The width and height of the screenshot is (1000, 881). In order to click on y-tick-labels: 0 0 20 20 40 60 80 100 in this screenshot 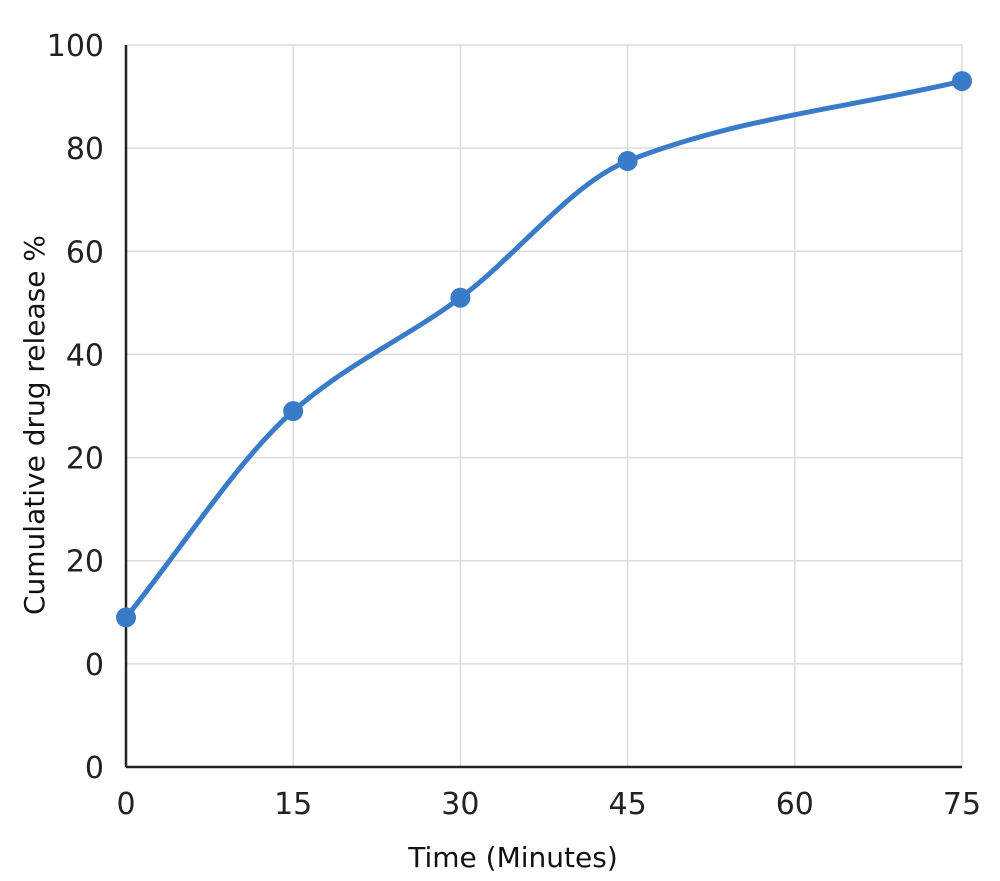, I will do `click(75, 407)`.